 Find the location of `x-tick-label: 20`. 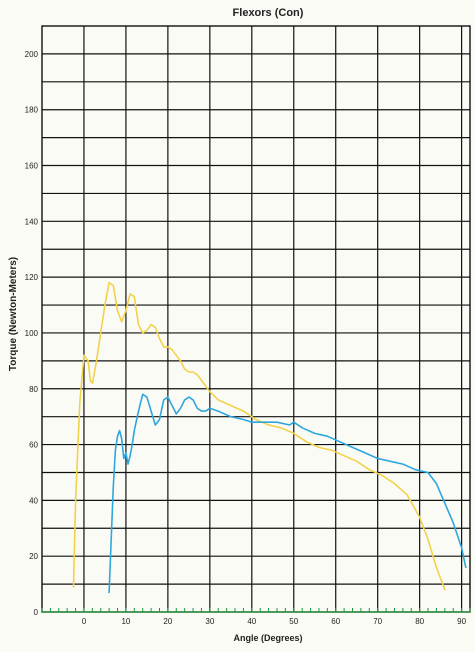

x-tick-label: 20 is located at coordinates (167, 621).